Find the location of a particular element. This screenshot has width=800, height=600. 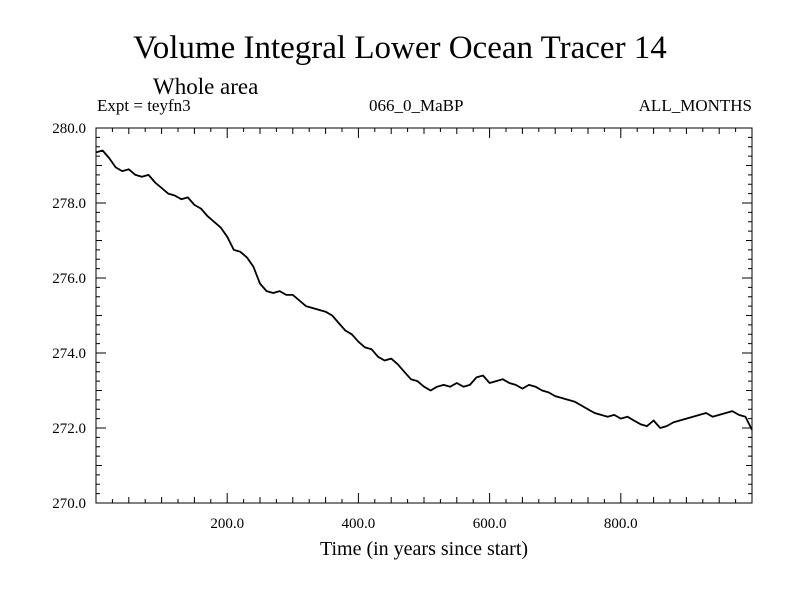

y-tick-label: 274.0 is located at coordinates (69, 354).